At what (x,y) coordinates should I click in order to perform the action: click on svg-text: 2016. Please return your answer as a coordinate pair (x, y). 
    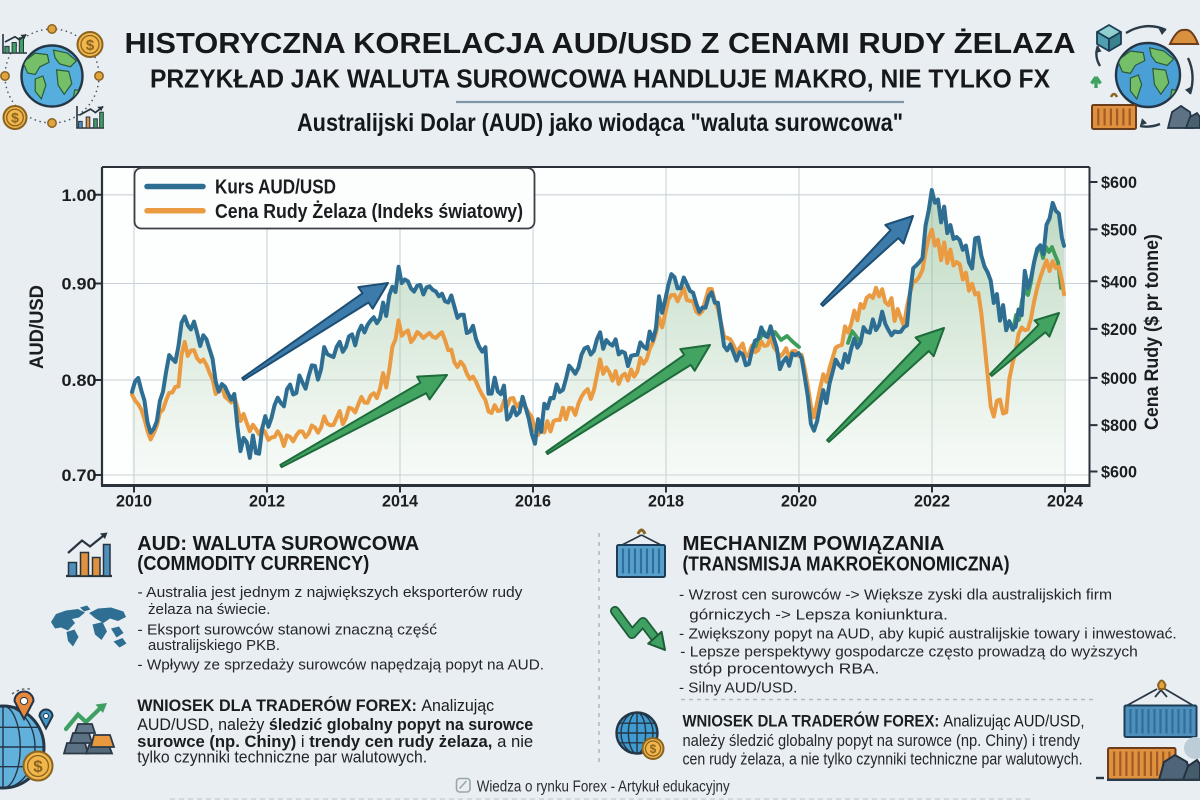
    Looking at the image, I should click on (533, 502).